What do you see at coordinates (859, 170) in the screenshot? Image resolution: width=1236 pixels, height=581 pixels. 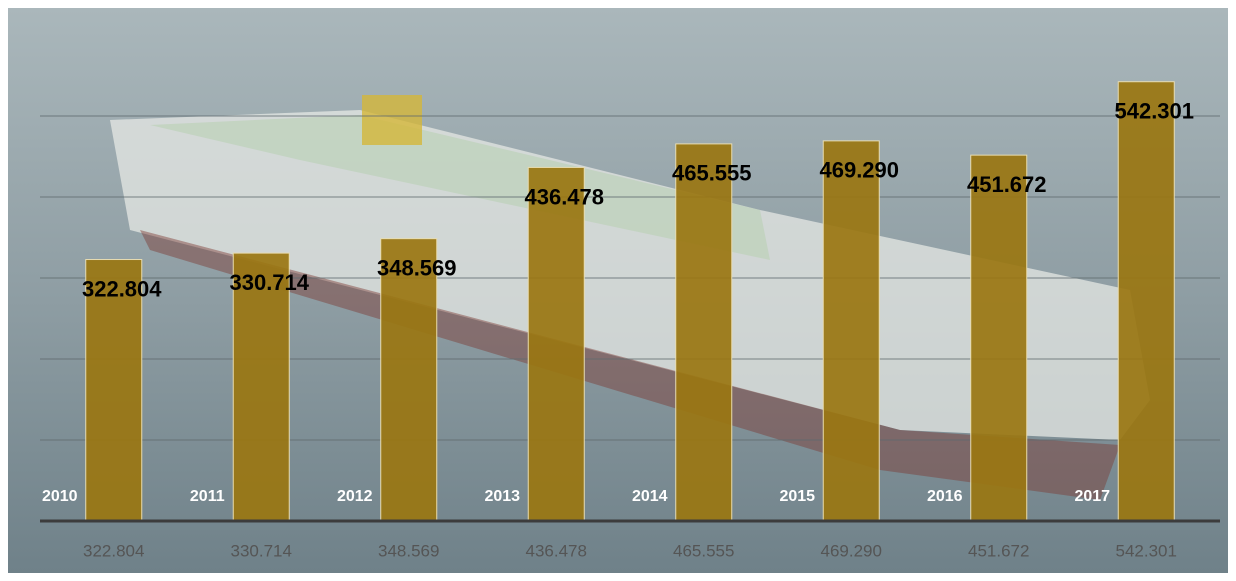 I see `value-label: 469.290` at bounding box center [859, 170].